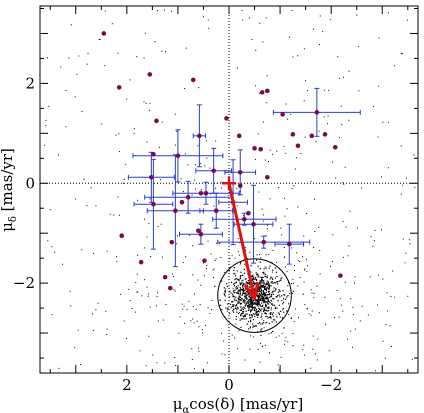 The width and height of the screenshot is (424, 413). What do you see at coordinates (178, 404) in the screenshot?
I see `x-axis-label-main: μ` at bounding box center [178, 404].